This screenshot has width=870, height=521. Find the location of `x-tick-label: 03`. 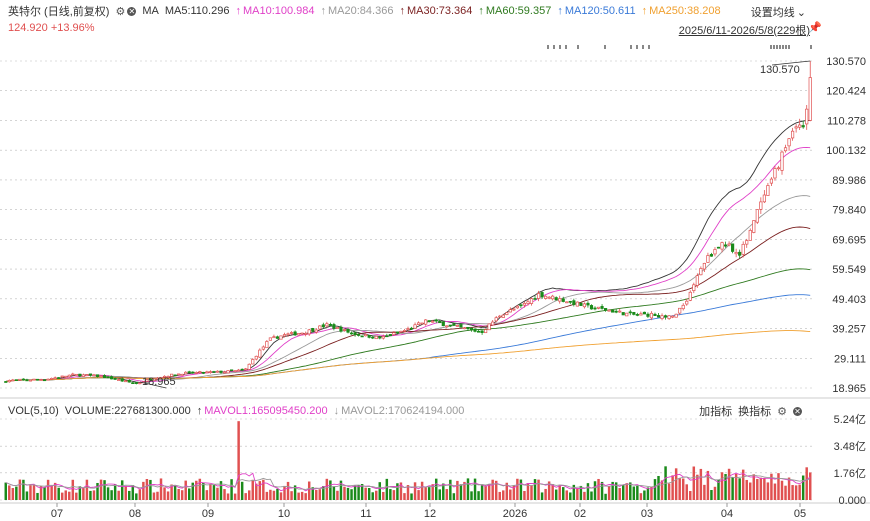

x-tick-label: 03 is located at coordinates (647, 514).